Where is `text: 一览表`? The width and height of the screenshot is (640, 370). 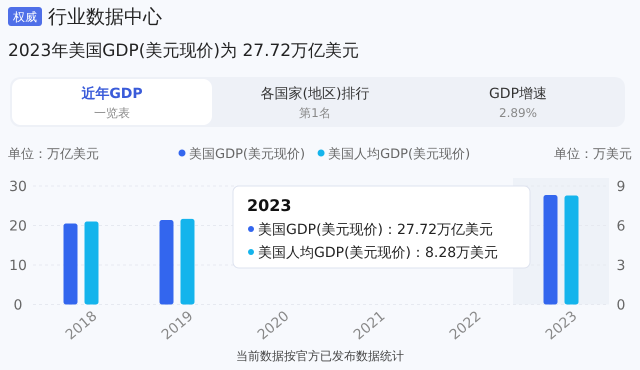 text: 一览表 is located at coordinates (112, 113).